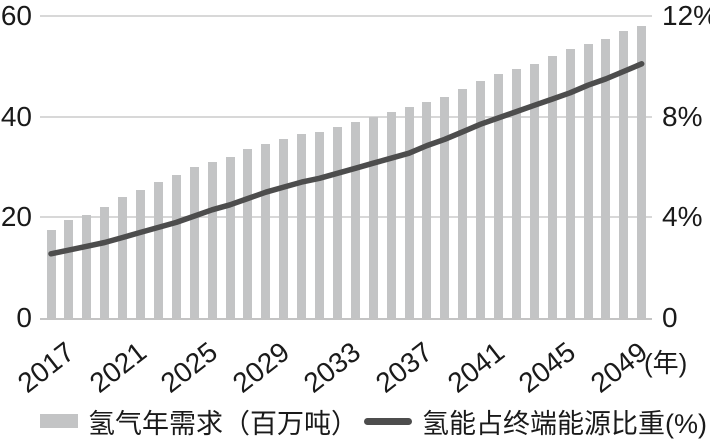 This screenshot has height=440, width=710. I want to click on bar-2031, so click(302, 226).